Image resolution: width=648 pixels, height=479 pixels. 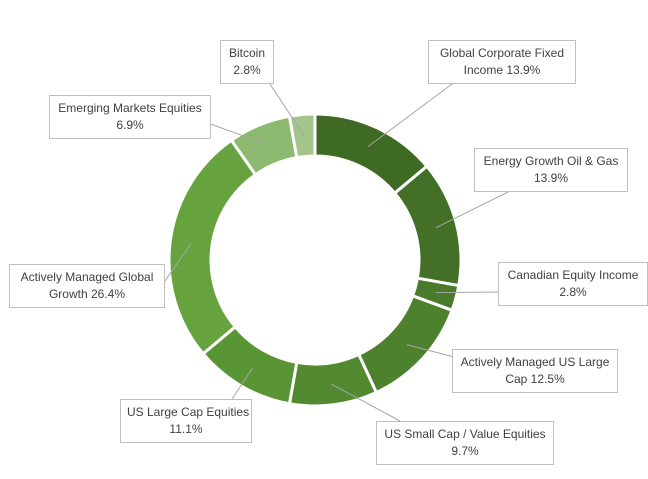 What do you see at coordinates (87, 294) in the screenshot?
I see `callout-value: Growth 26.4%` at bounding box center [87, 294].